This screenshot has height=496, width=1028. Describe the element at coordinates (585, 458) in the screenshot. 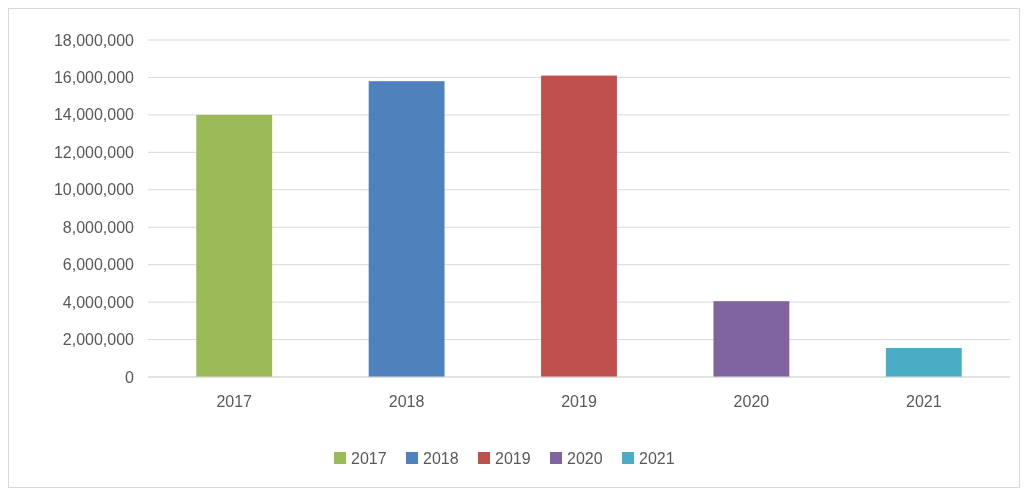

I see `legend-label: 2020` at that location.